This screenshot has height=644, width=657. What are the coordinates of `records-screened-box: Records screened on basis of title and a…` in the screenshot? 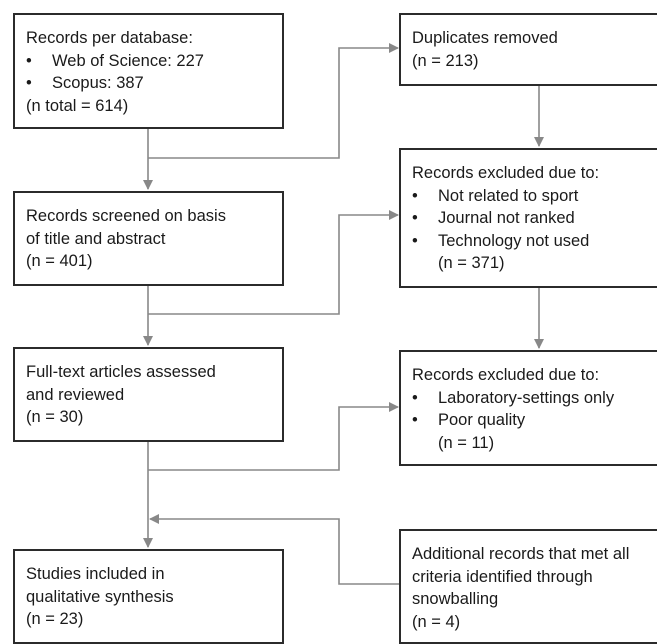 It's located at (148, 238).